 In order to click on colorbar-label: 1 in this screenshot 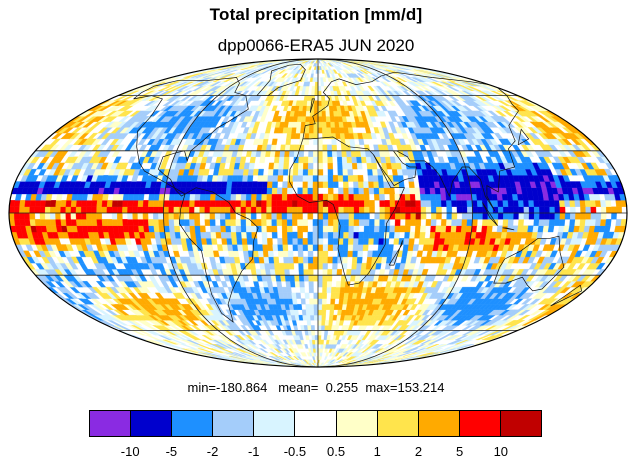, I will do `click(377, 451)`.